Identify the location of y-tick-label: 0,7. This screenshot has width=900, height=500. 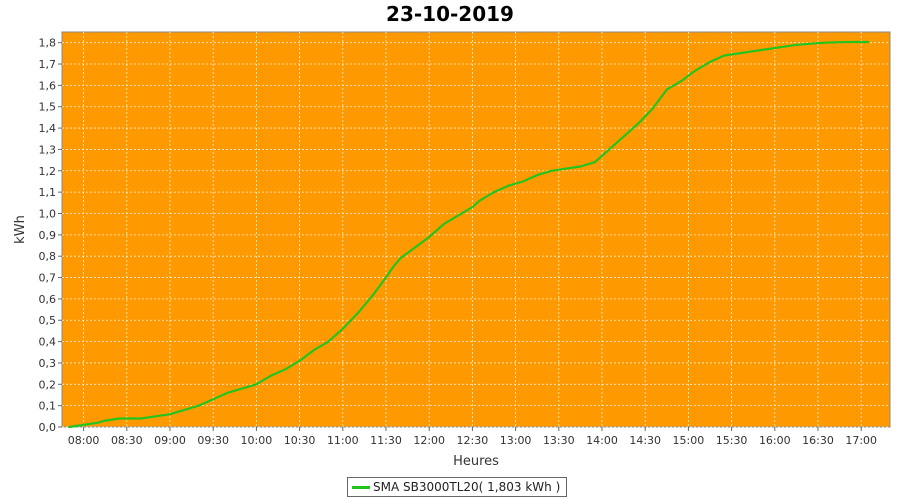
(48, 278).